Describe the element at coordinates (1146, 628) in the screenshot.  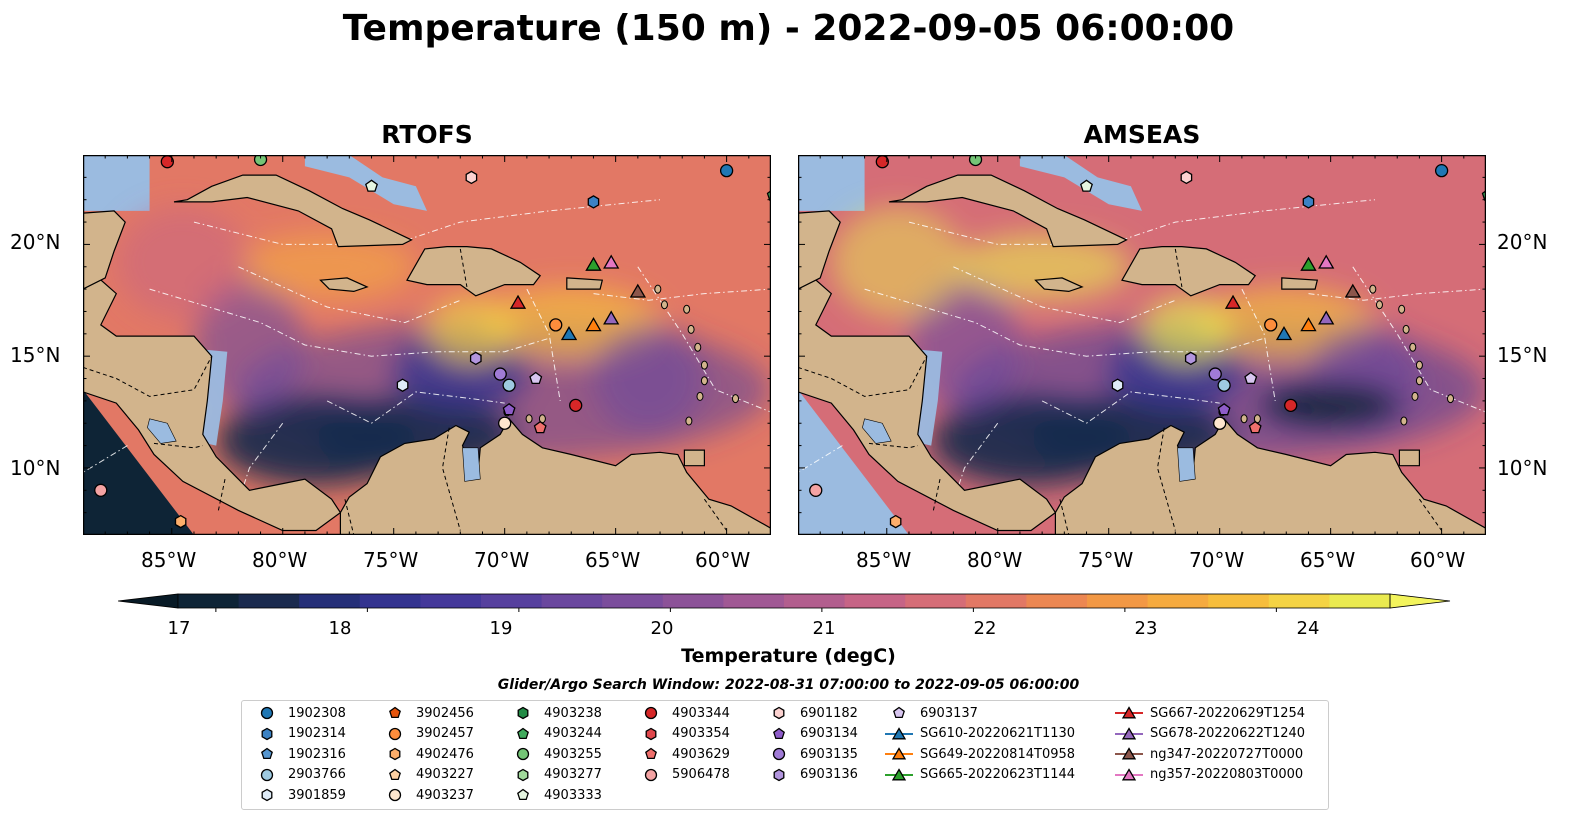
I see `colorbar-tick-label: 23` at that location.